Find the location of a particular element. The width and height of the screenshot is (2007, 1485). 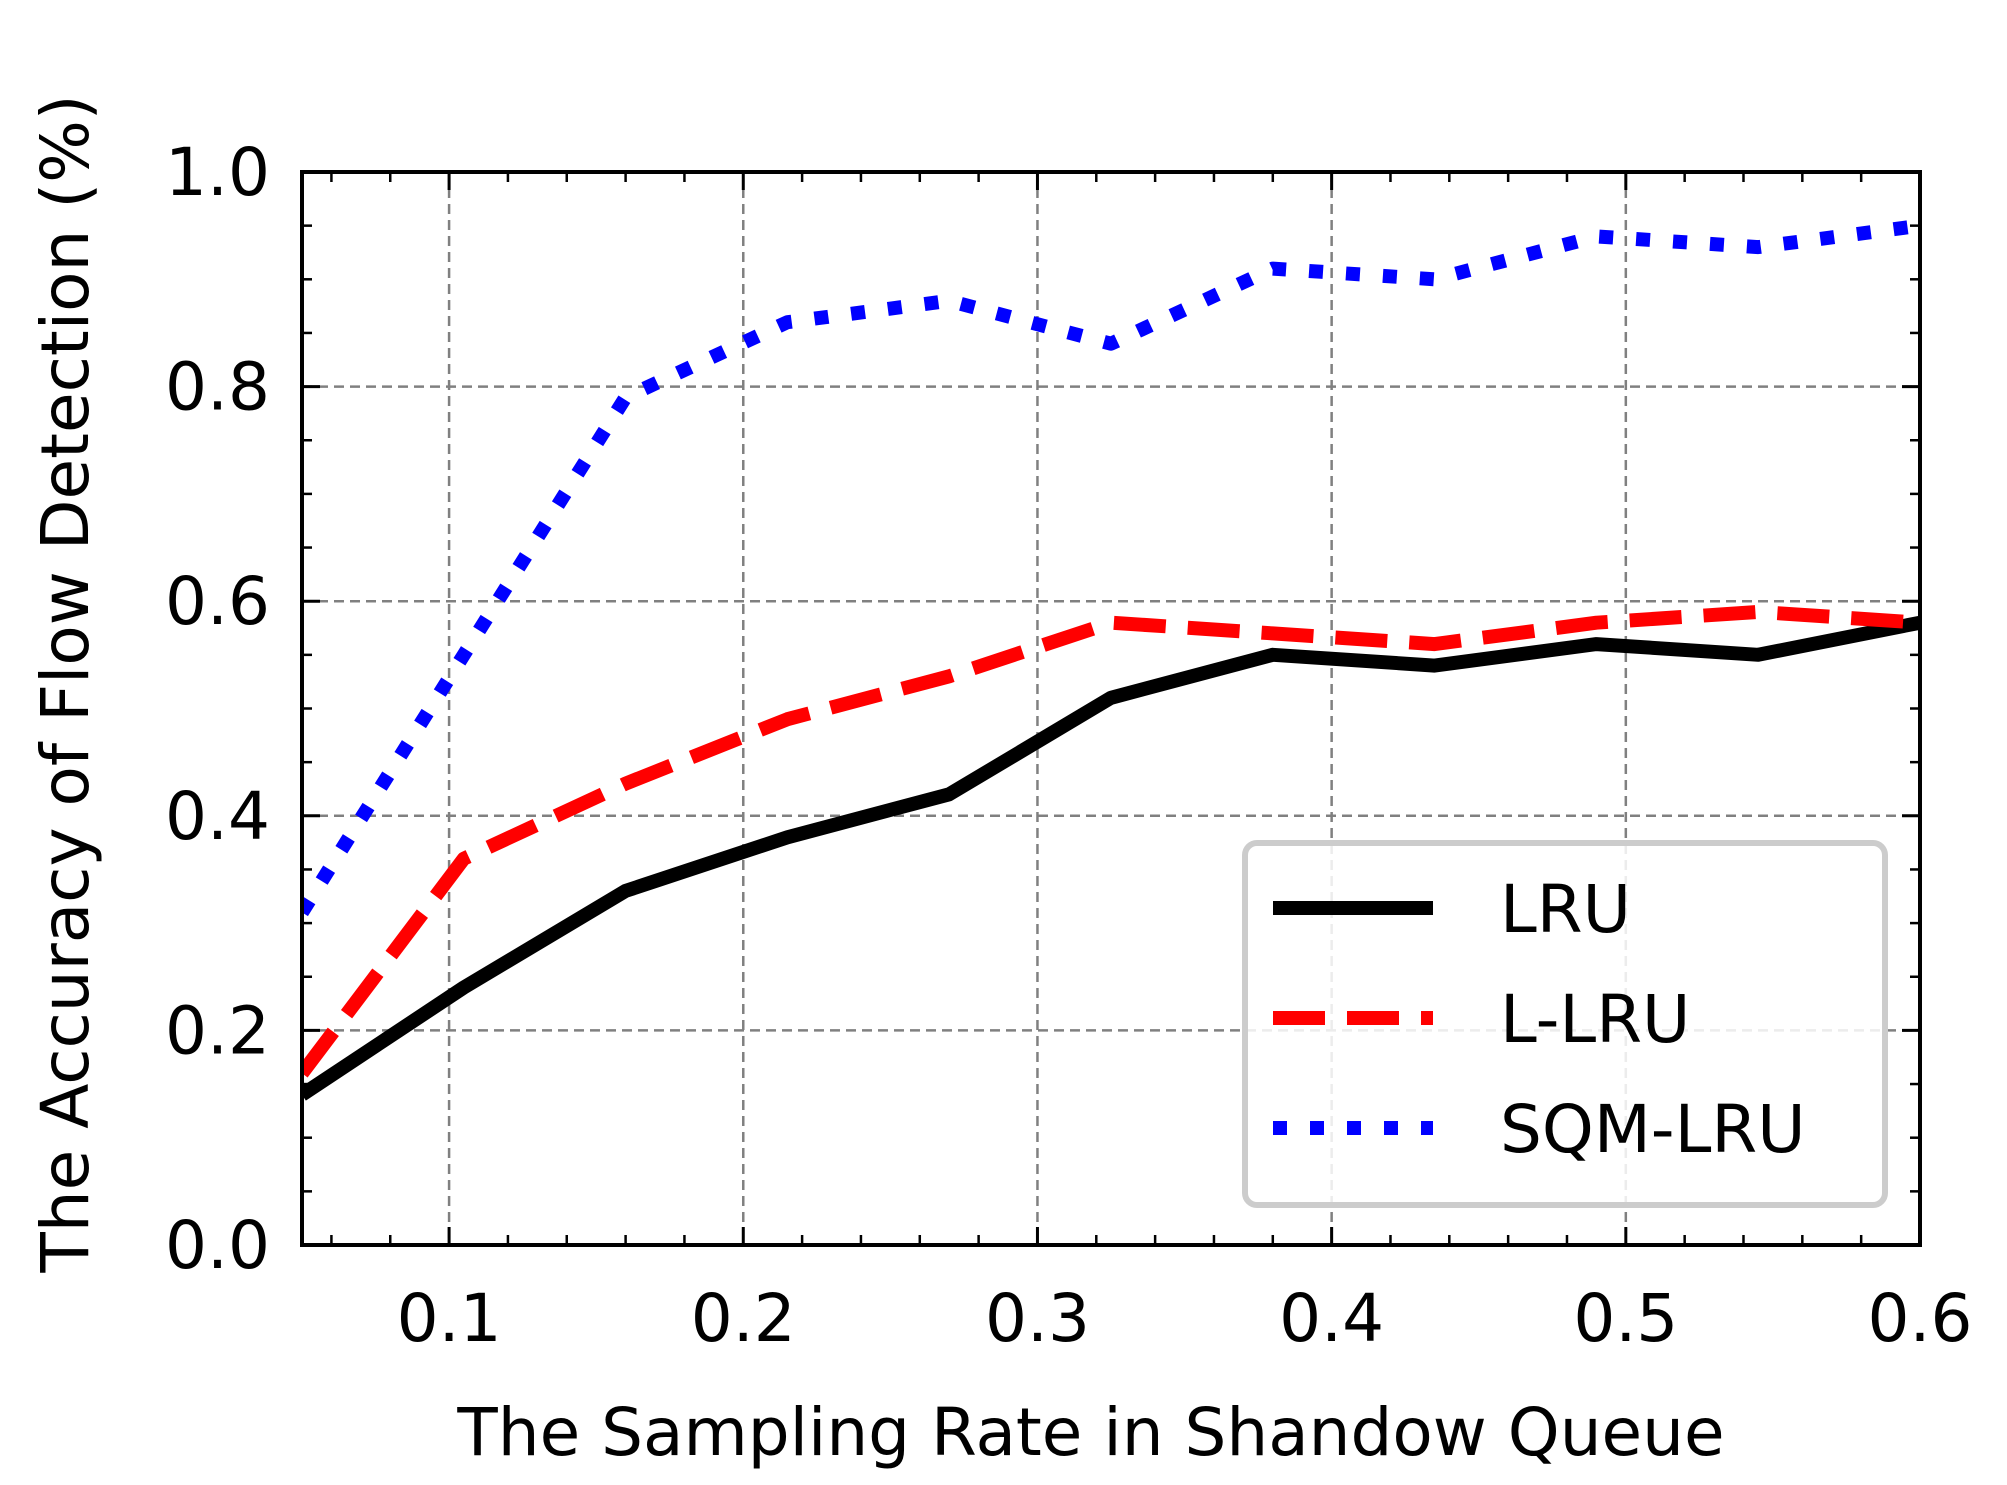

y-axis-label: The Accuracy of Flow Detection (%) is located at coordinates (65, 683).